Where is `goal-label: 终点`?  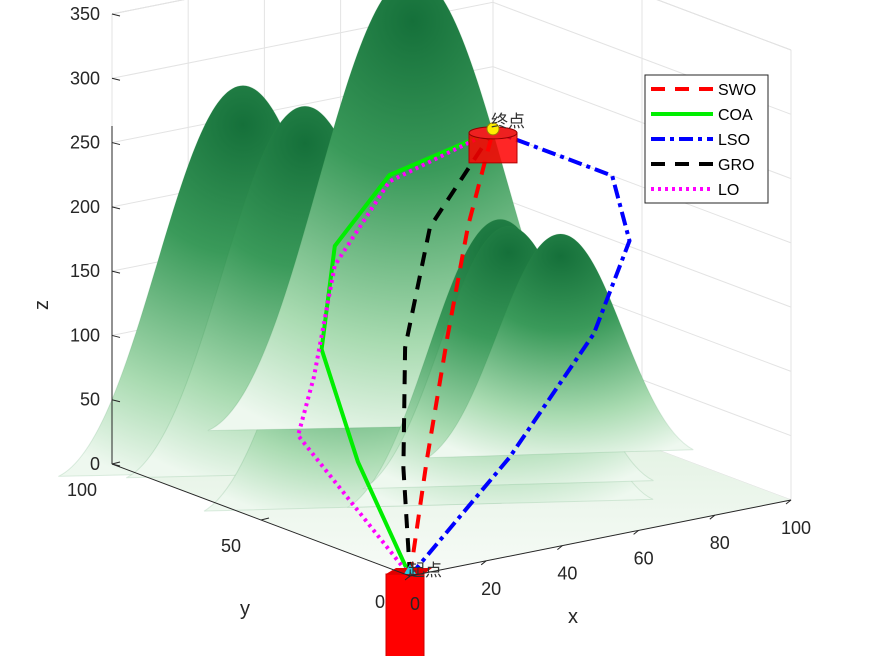
goal-label: 终点 is located at coordinates (508, 122).